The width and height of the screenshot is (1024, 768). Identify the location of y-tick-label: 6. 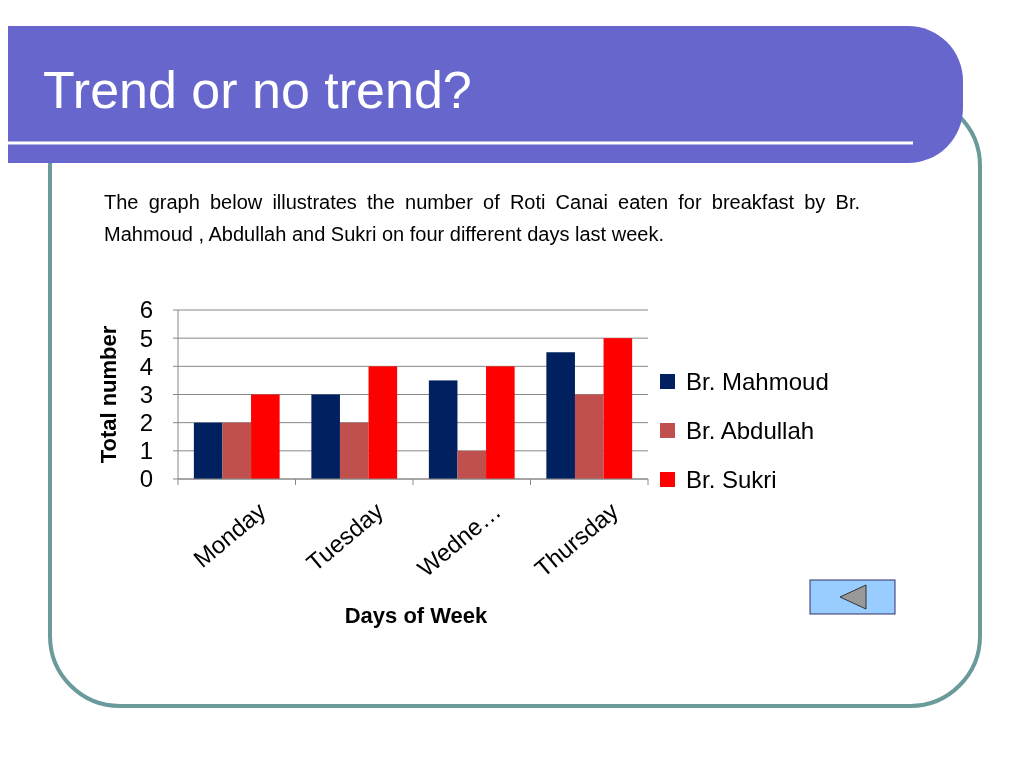
(146, 310).